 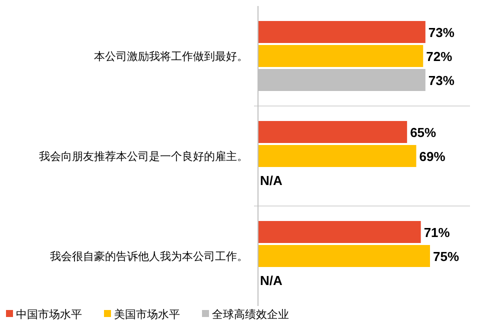 What do you see at coordinates (250, 314) in the screenshot?
I see `legend-label: 全球高绩效企业` at bounding box center [250, 314].